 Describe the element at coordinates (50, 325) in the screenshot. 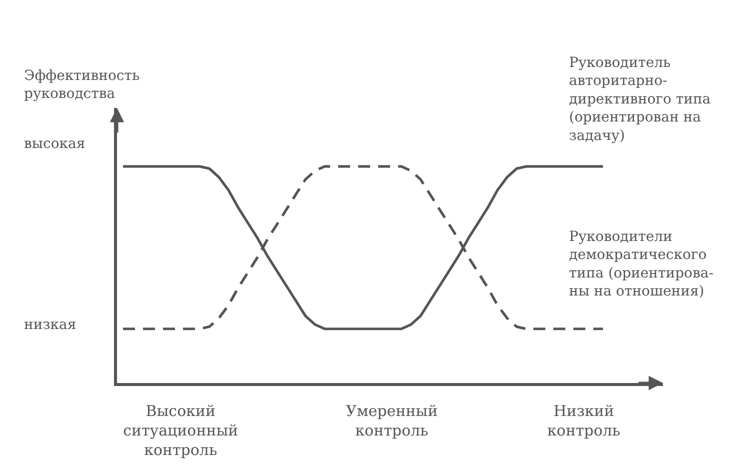

I see `text: низкая` at that location.